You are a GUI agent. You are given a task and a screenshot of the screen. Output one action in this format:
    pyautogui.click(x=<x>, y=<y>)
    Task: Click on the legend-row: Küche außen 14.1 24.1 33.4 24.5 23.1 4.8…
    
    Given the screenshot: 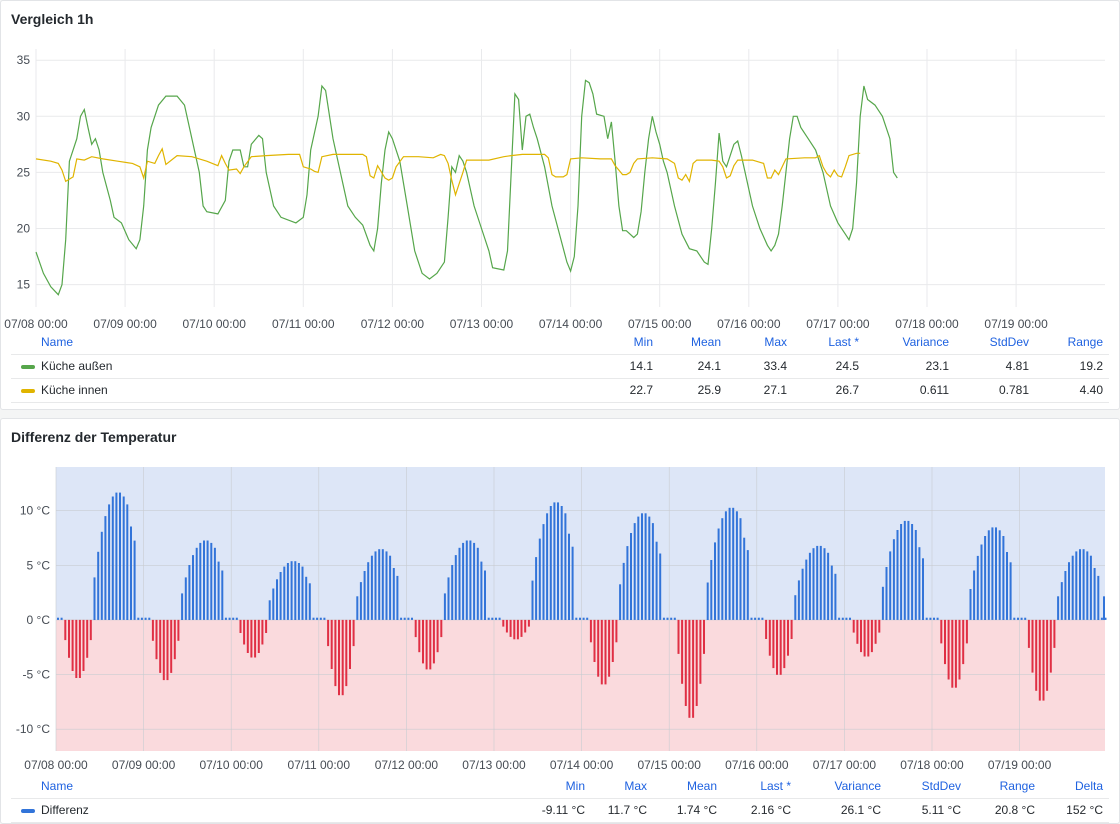 What is the action you would take?
    pyautogui.click(x=560, y=367)
    